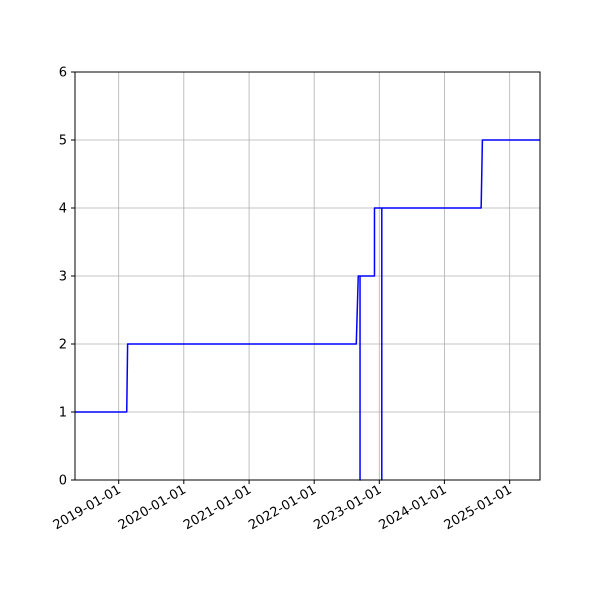 The image size is (600, 600). What do you see at coordinates (152, 507) in the screenshot?
I see `x-tick-label: 2020-01-01` at bounding box center [152, 507].